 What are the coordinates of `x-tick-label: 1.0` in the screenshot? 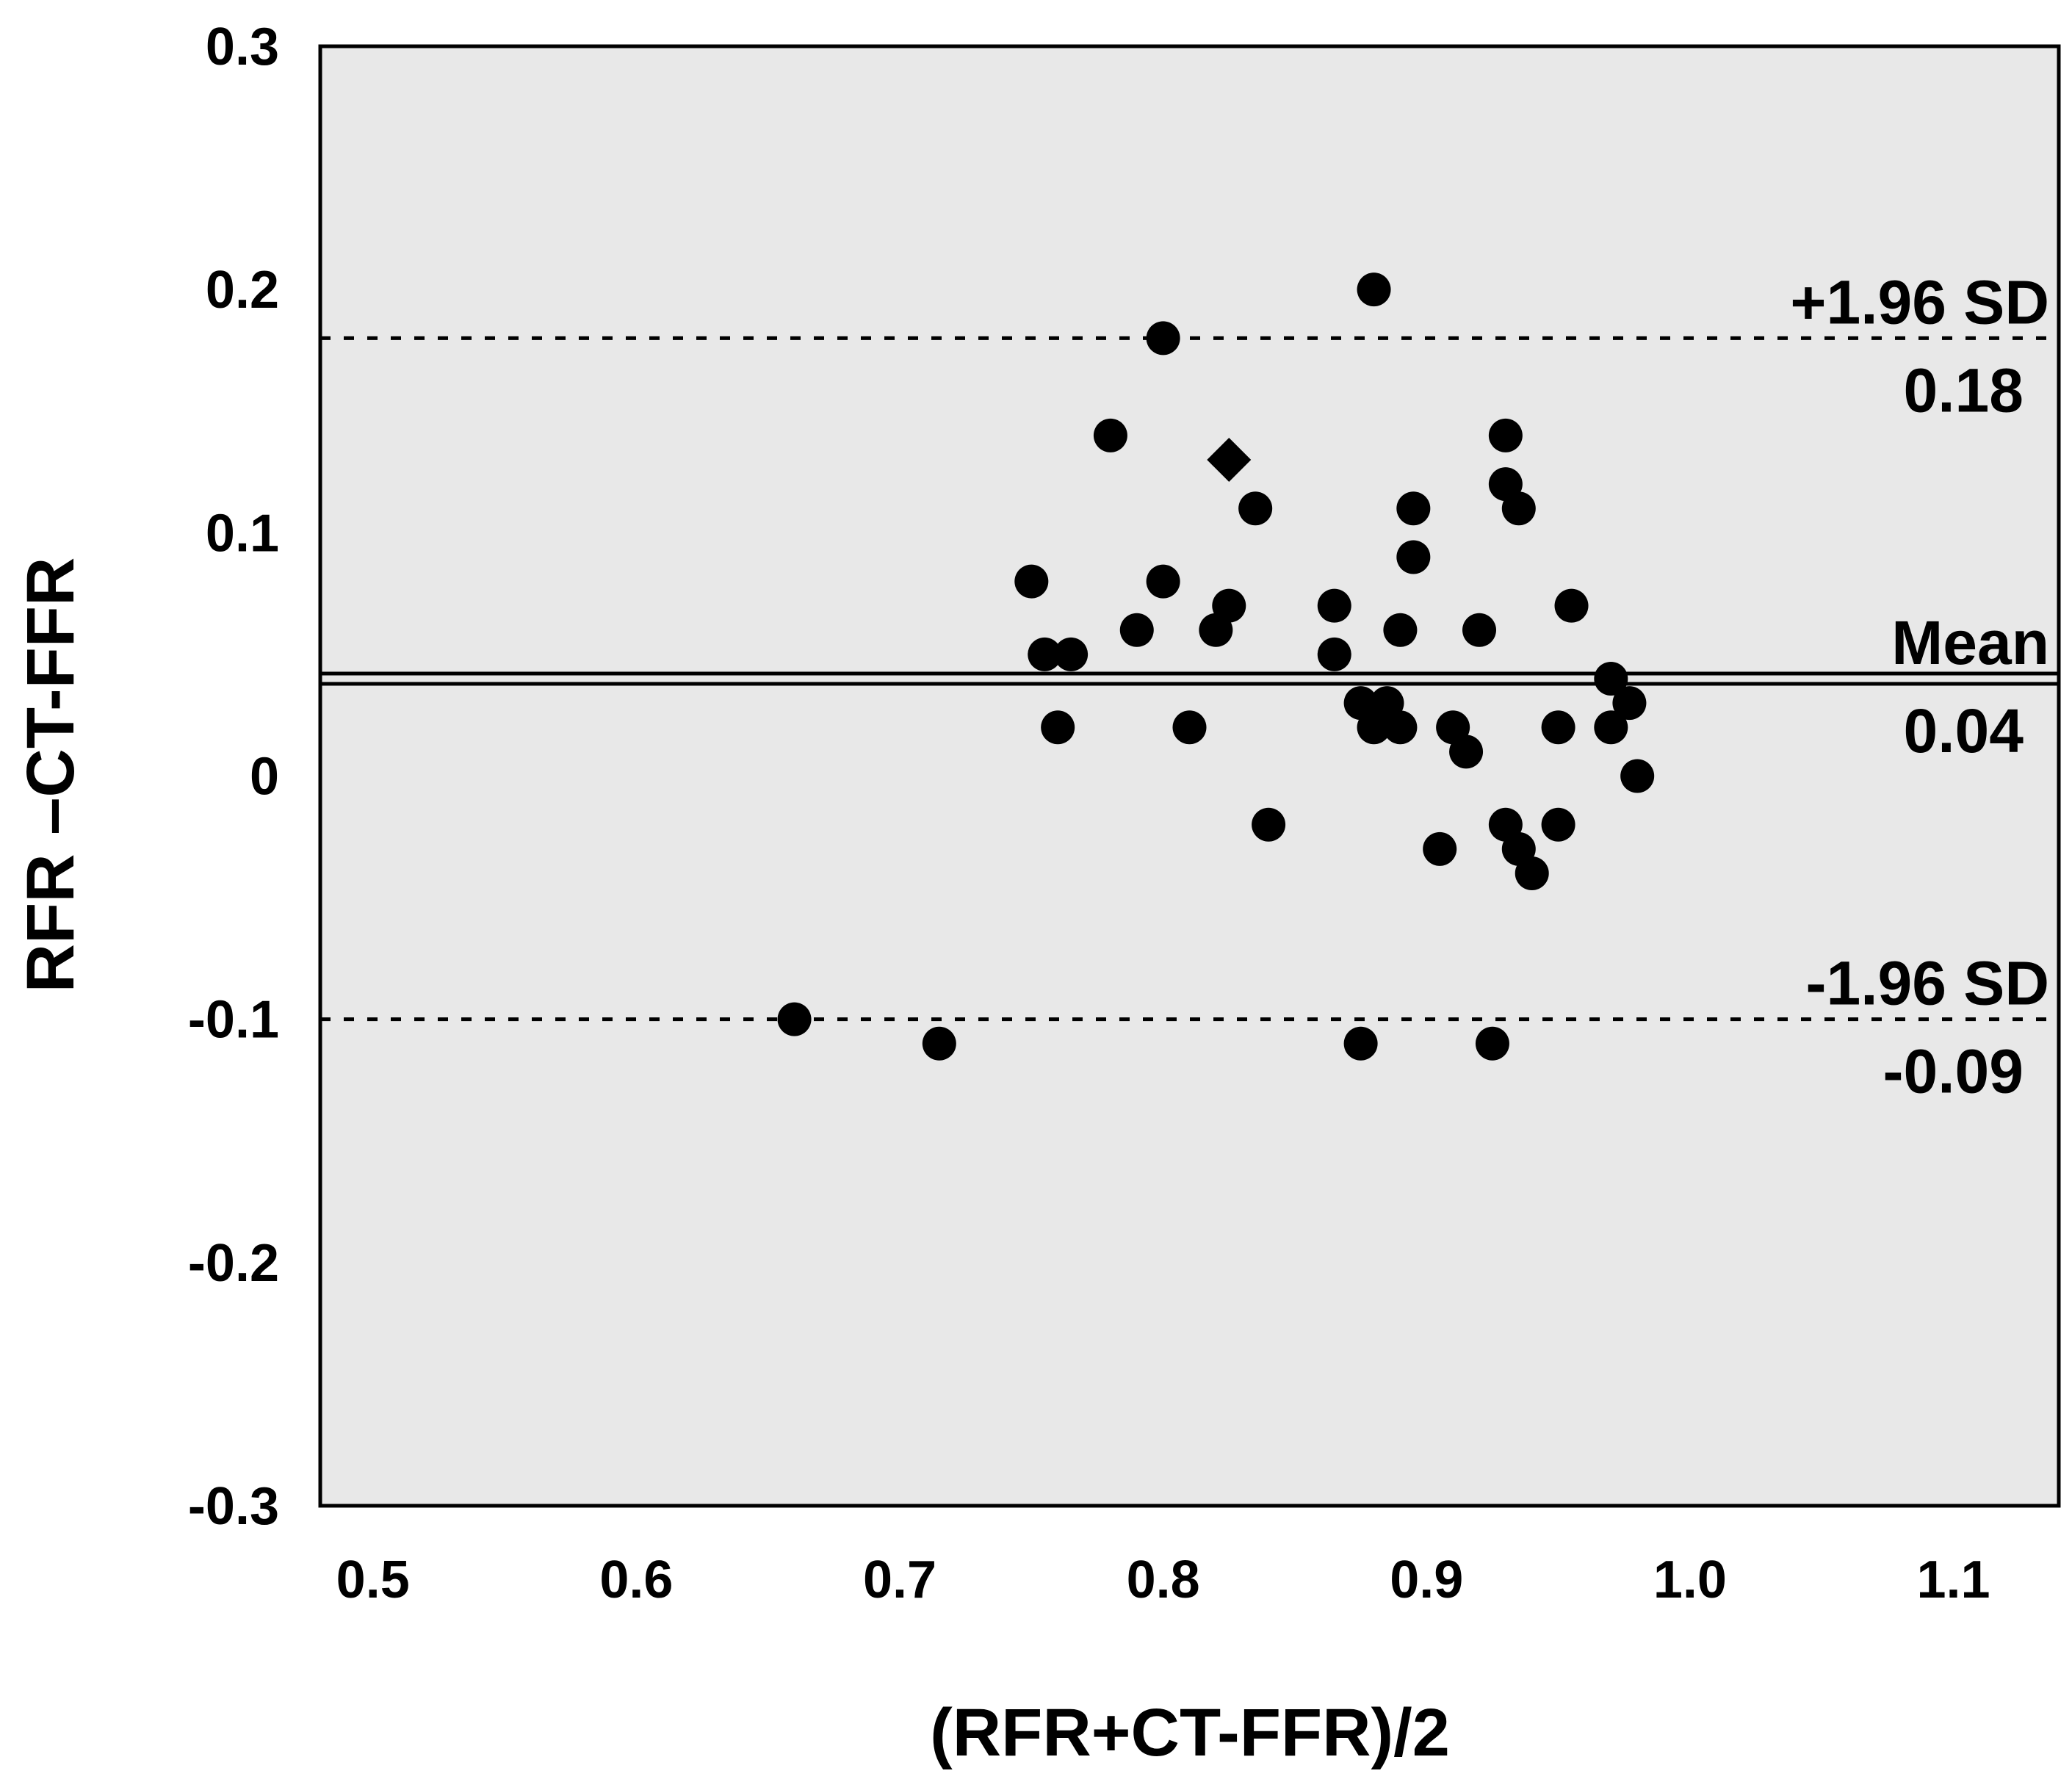 It's located at (1690, 1580).